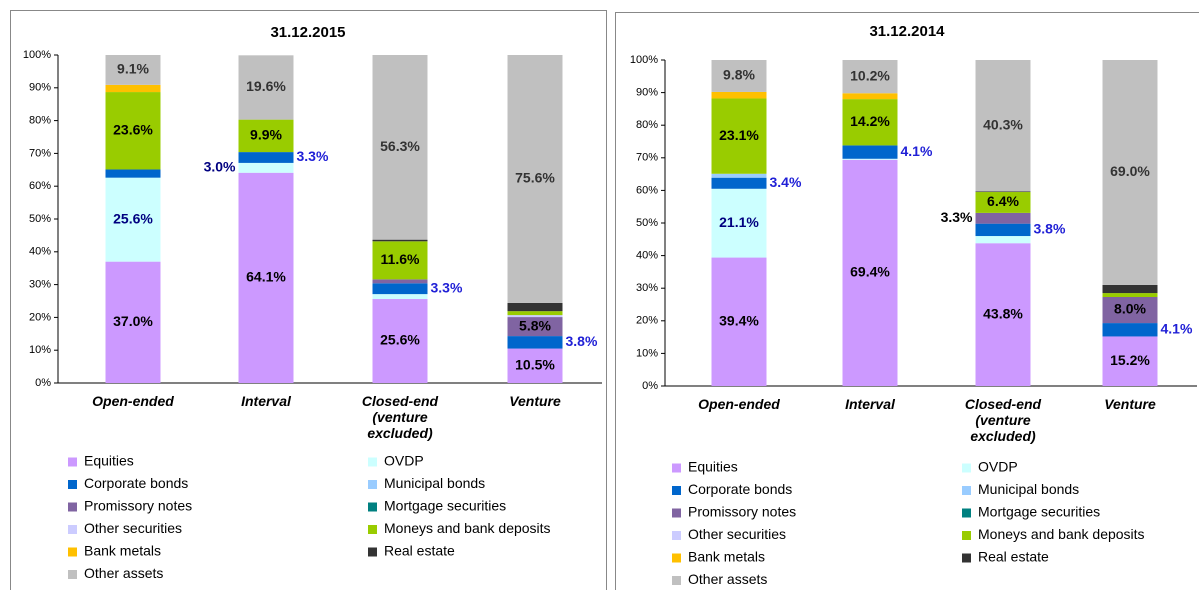 The width and height of the screenshot is (1199, 590). What do you see at coordinates (535, 364) in the screenshot?
I see `value-label: 10.5%` at bounding box center [535, 364].